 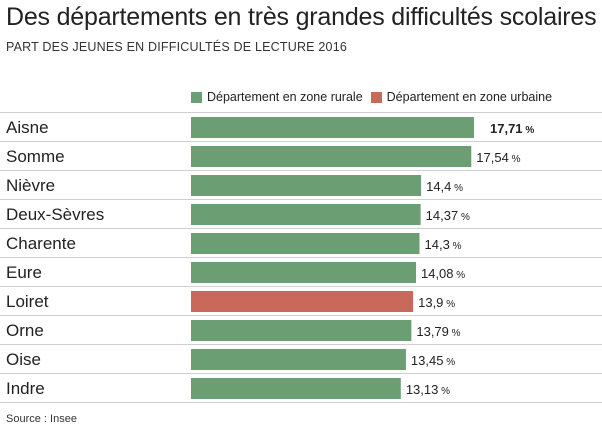 I want to click on value-label-indre: 13,13 %, so click(x=428, y=389).